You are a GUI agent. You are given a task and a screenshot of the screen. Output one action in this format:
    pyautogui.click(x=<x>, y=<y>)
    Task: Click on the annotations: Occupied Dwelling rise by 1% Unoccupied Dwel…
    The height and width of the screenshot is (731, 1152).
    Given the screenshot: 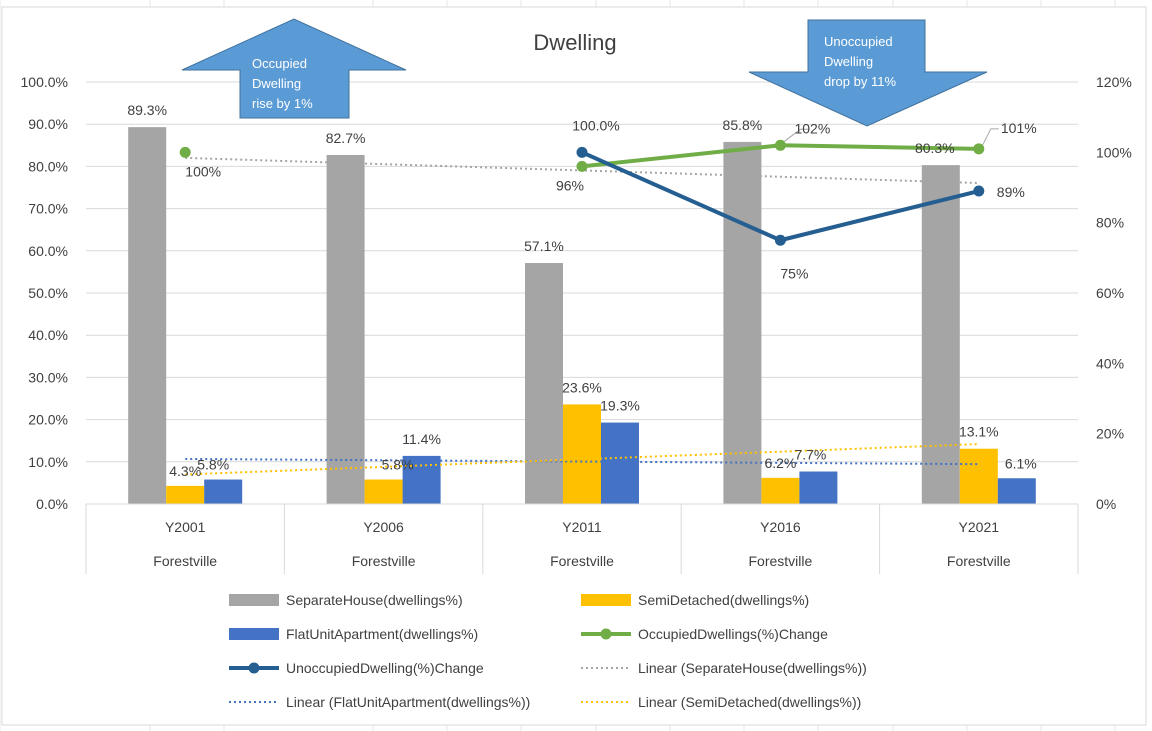 What is the action you would take?
    pyautogui.click(x=584, y=72)
    